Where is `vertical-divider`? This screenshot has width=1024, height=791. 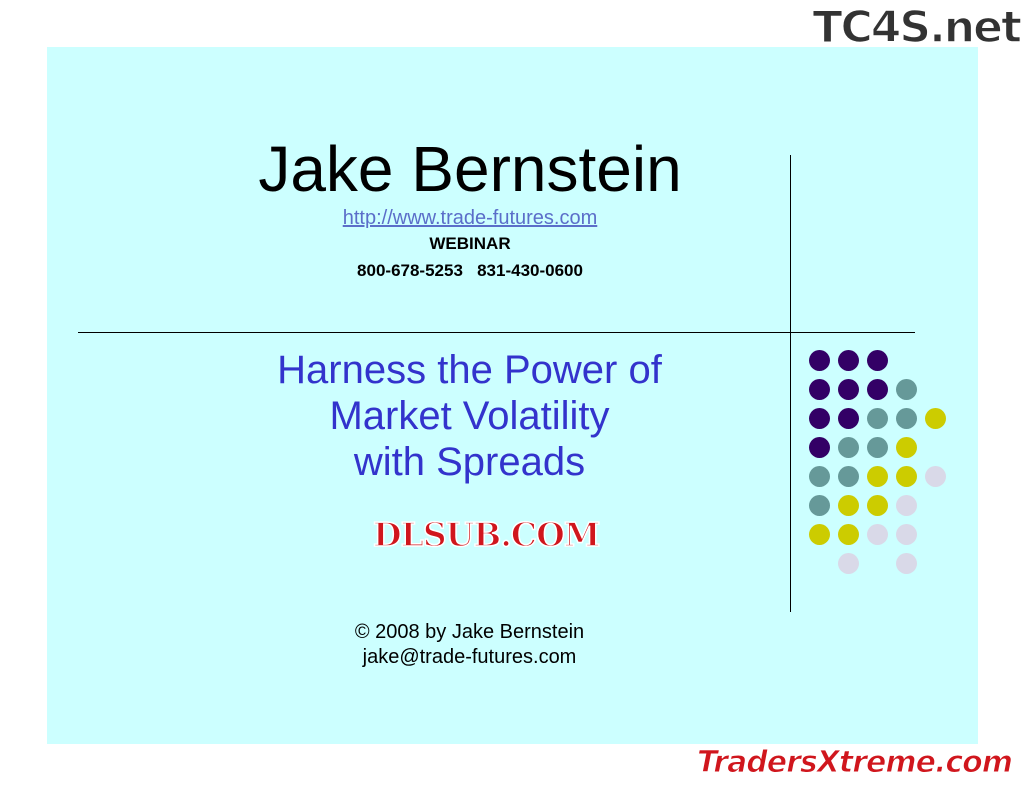 vertical-divider is located at coordinates (790, 383).